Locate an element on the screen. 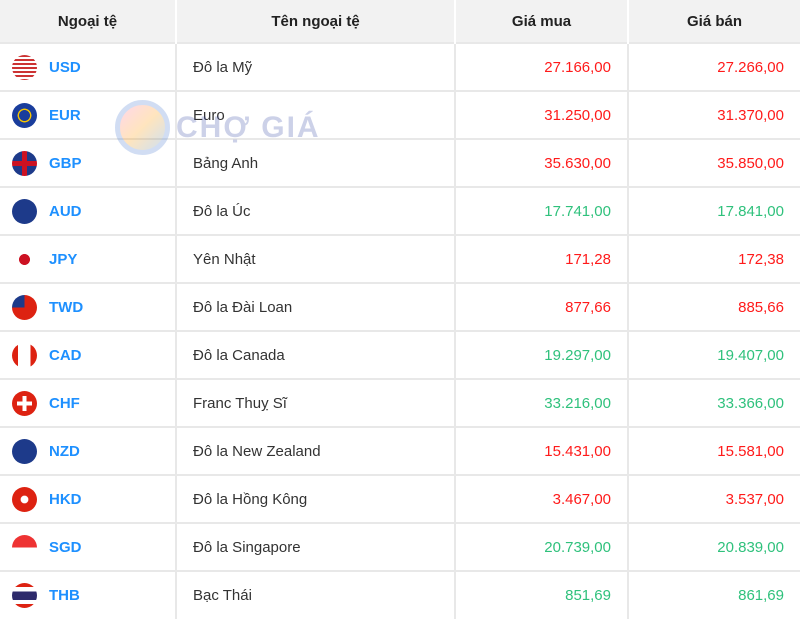 This screenshot has width=800, height=619. table-row: TWD Đô la Đài Loan 877,66 885,66 is located at coordinates (400, 306).